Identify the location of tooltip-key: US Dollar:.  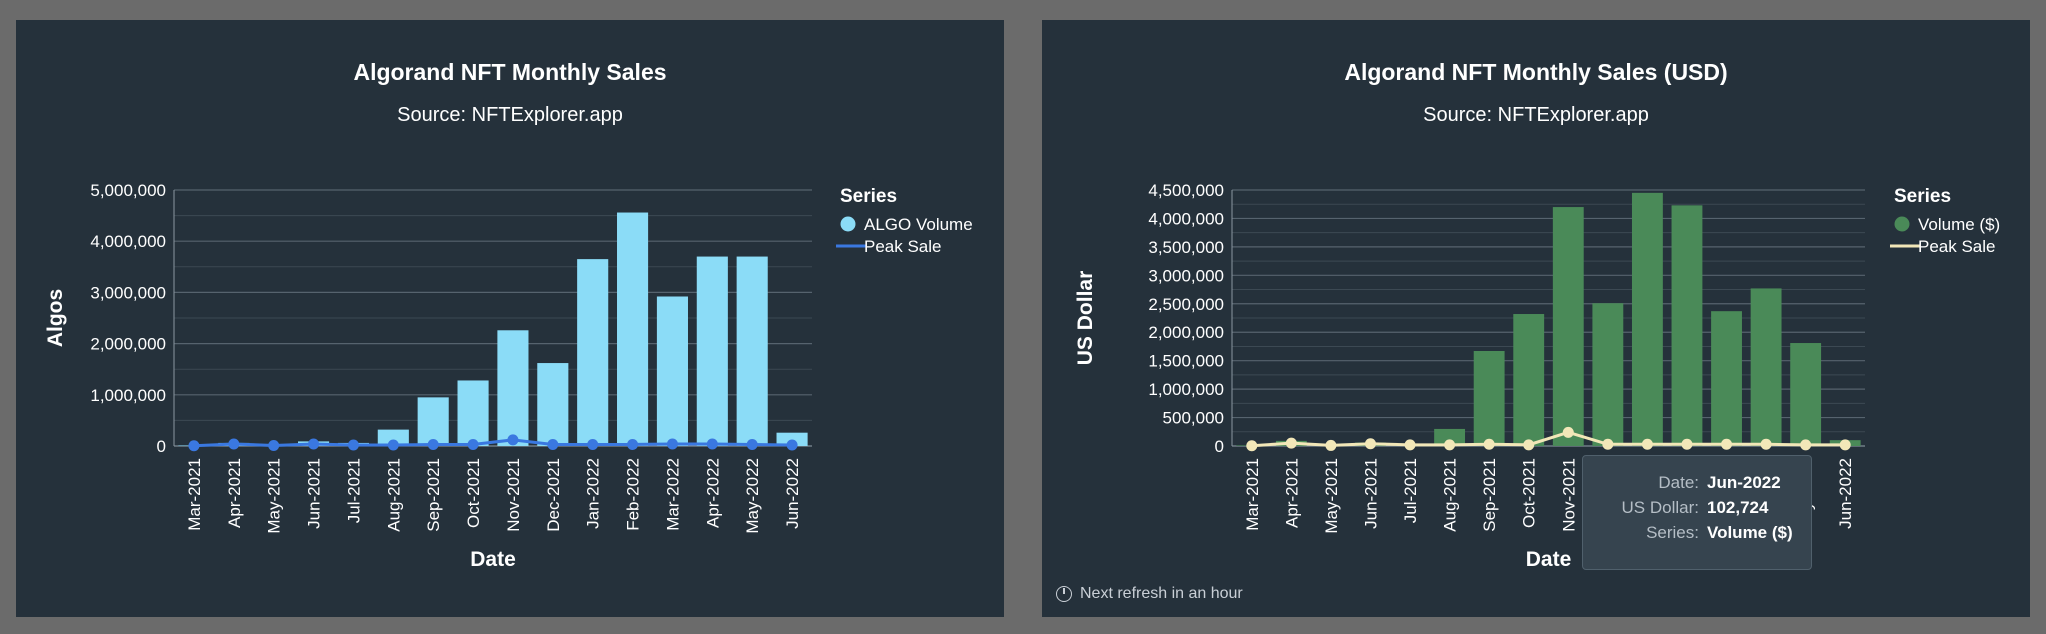
(1660, 507).